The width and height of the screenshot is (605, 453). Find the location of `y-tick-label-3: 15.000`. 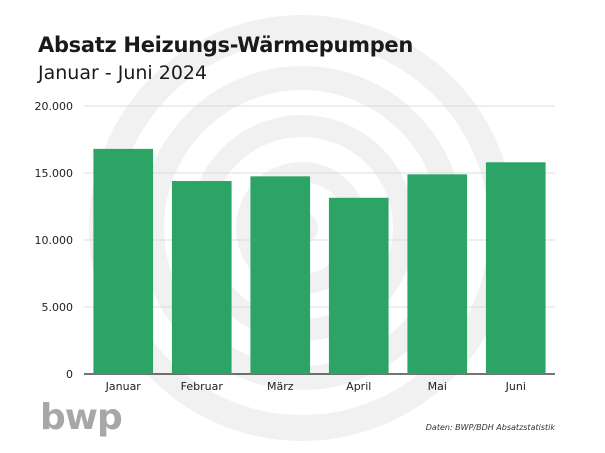

y-tick-label-3: 15.000 is located at coordinates (54, 173).